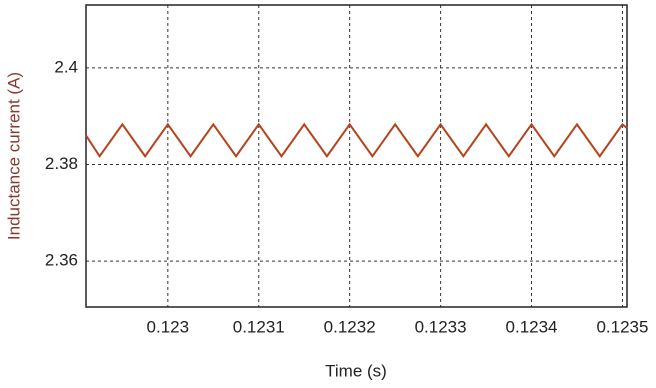 The width and height of the screenshot is (656, 388). I want to click on x-tick-label: 0.1235, so click(622, 326).